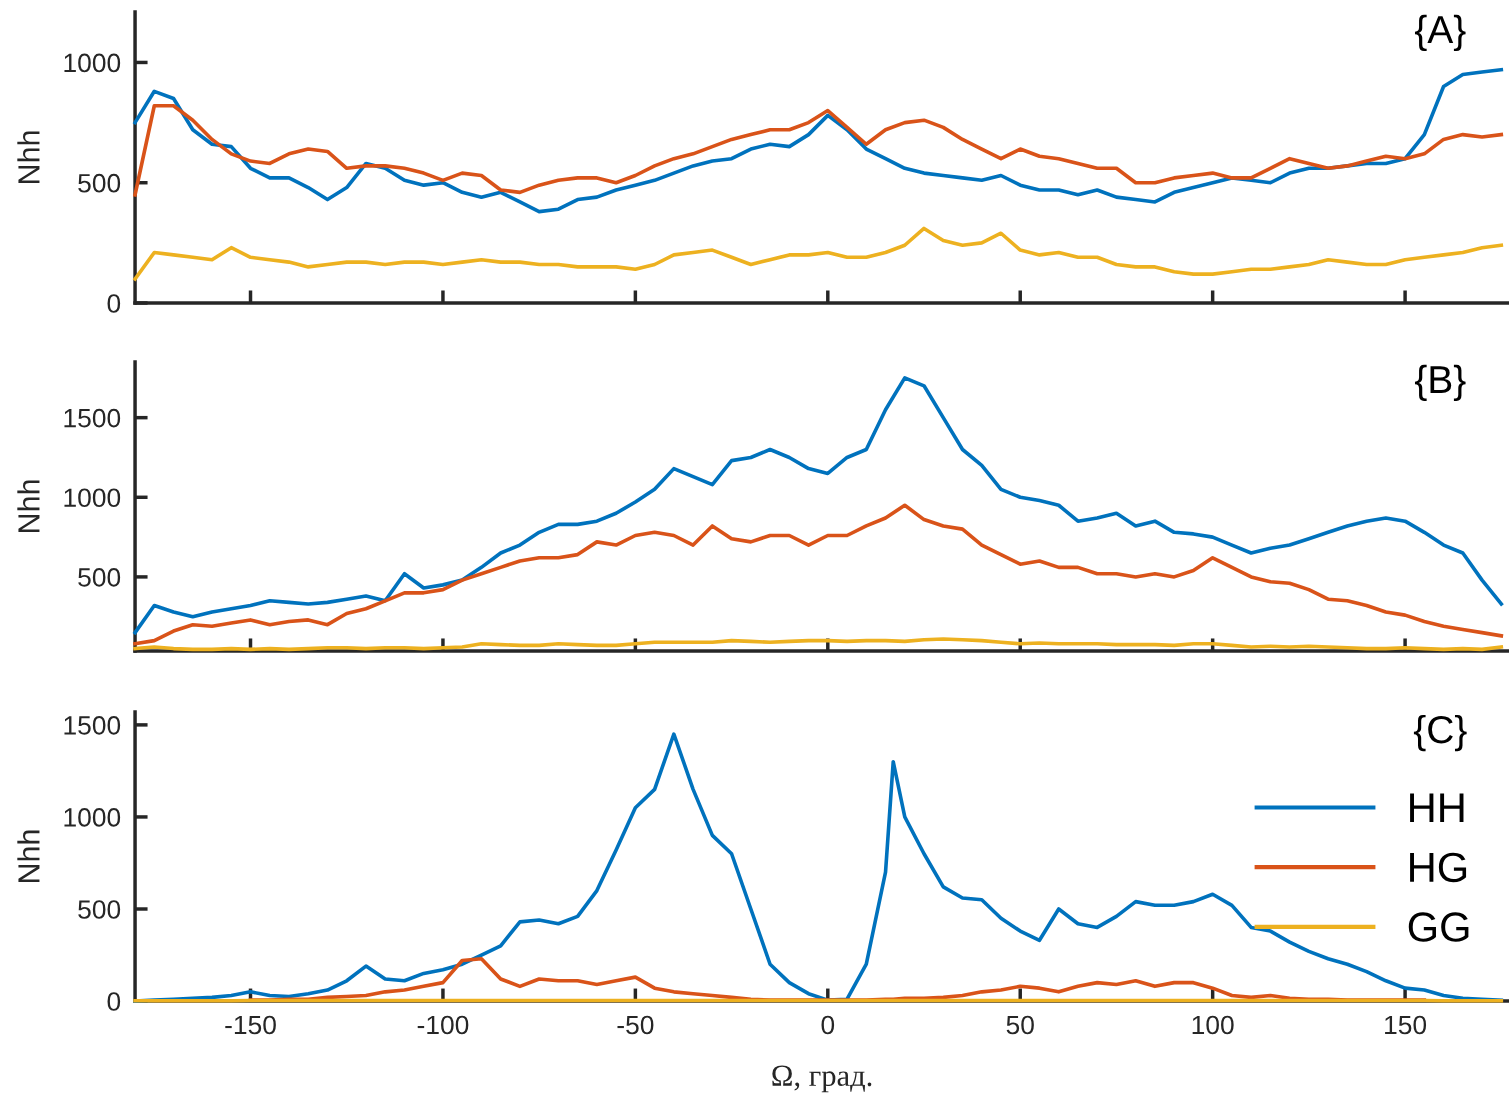 This screenshot has height=1116, width=1509. What do you see at coordinates (1406, 1025) in the screenshot?
I see `x-tick-label: 150` at bounding box center [1406, 1025].